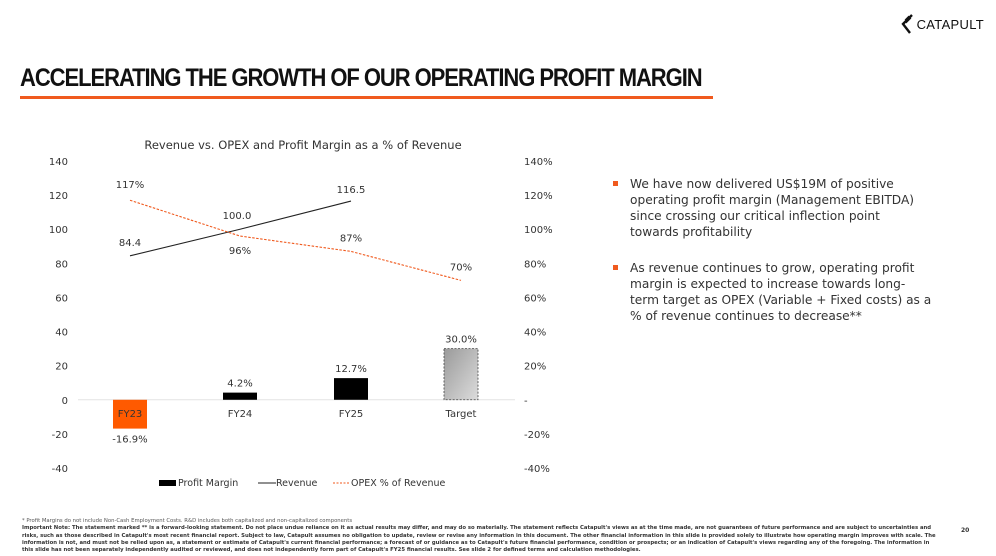  Describe the element at coordinates (351, 414) in the screenshot. I see `category-label: FY25` at that location.